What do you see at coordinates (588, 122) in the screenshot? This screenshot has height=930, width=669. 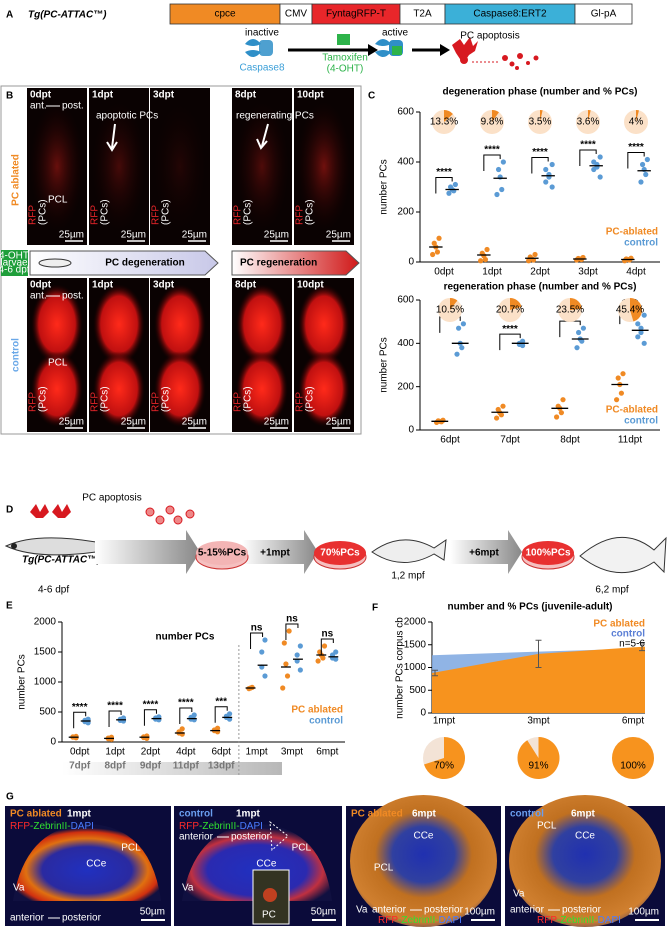 I see `pie-label: 3.6%` at bounding box center [588, 122].